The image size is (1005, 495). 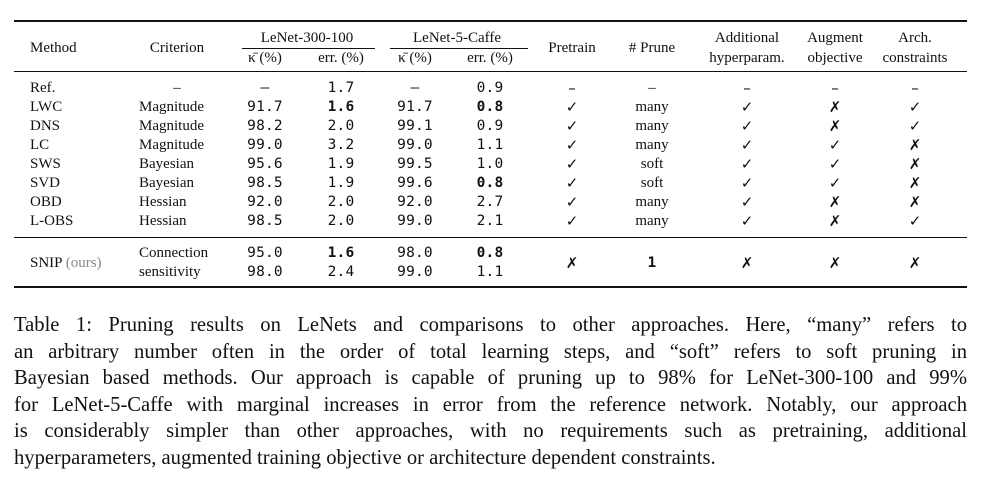 I want to click on cell-k300: 98.5, so click(x=265, y=221).